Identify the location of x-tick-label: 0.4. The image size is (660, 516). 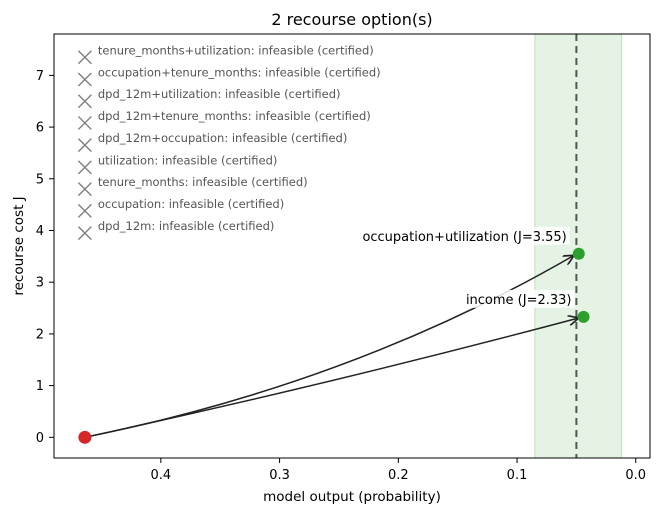
(161, 475).